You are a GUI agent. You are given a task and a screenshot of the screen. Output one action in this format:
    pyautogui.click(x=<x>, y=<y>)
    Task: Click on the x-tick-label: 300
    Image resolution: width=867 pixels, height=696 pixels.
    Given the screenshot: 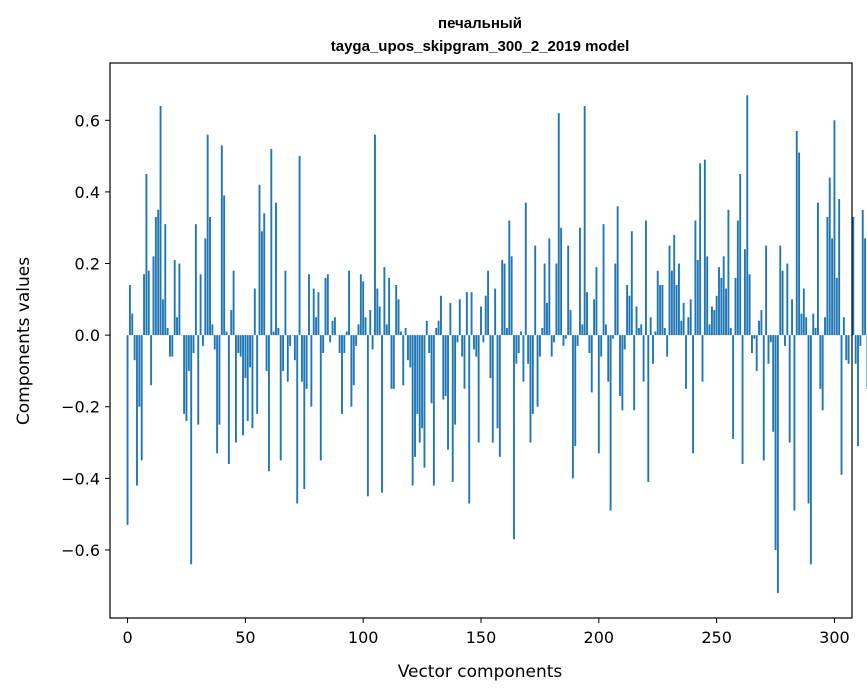 What is the action you would take?
    pyautogui.click(x=834, y=637)
    